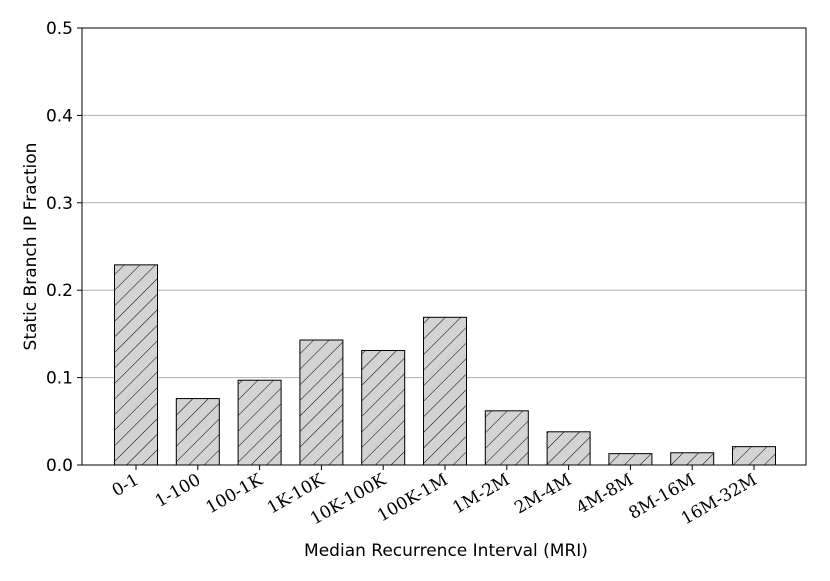 Image resolution: width=830 pixels, height=581 pixels. Describe the element at coordinates (445, 391) in the screenshot. I see `bar-100K-1M` at that location.